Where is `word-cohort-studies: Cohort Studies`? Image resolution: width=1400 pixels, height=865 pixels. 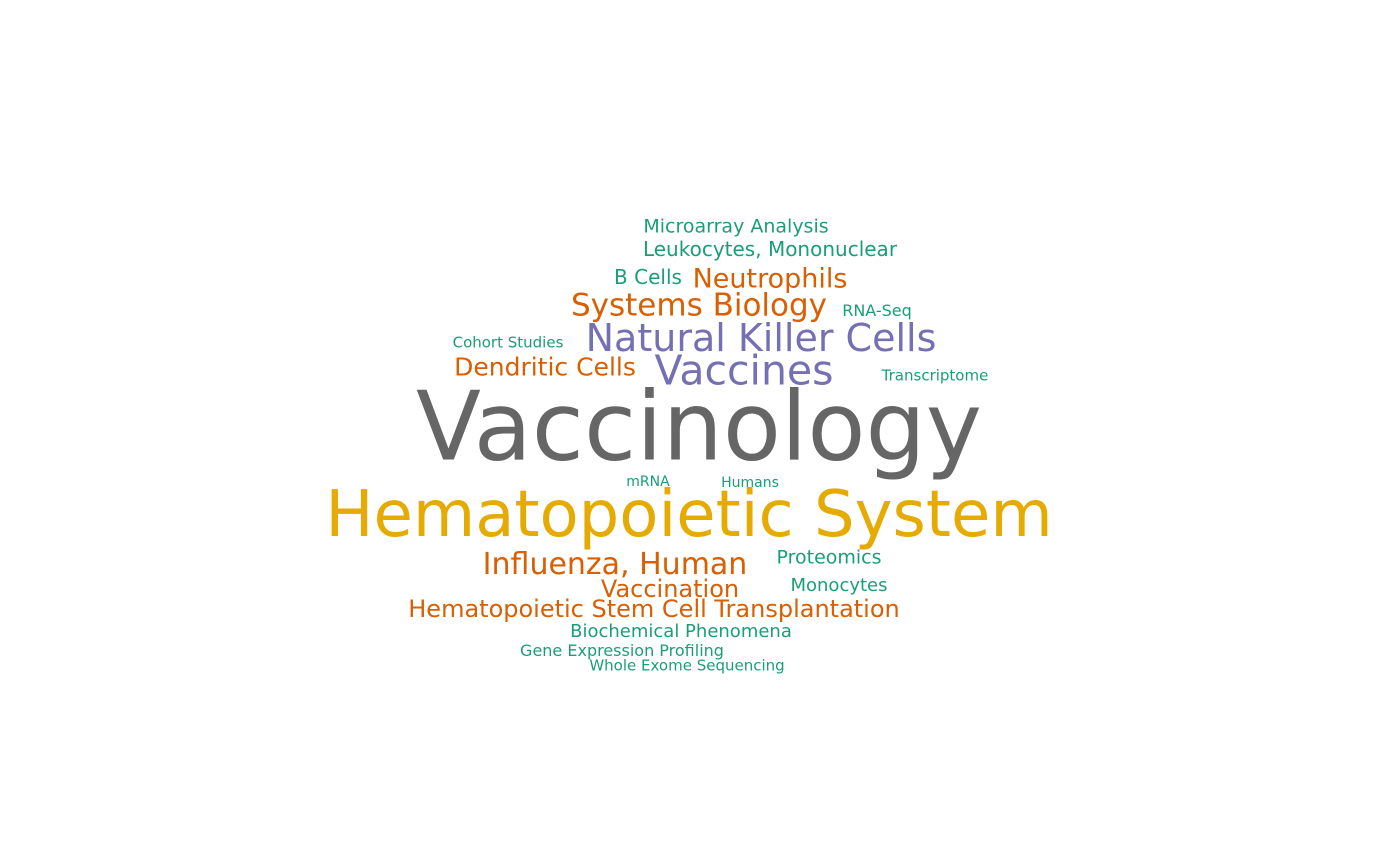 word-cohort-studies: Cohort Studies is located at coordinates (508, 342).